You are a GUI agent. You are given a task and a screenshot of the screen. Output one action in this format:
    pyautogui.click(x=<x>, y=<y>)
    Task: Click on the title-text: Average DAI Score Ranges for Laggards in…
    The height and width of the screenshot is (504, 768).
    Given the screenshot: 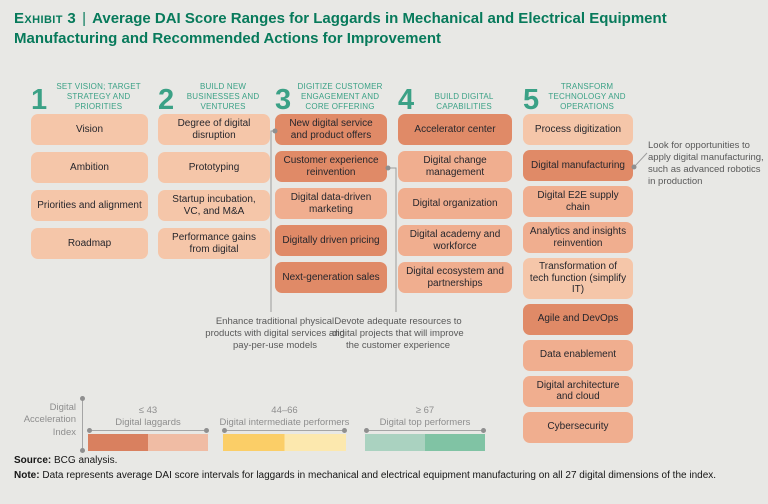 What is the action you would take?
    pyautogui.click(x=340, y=29)
    